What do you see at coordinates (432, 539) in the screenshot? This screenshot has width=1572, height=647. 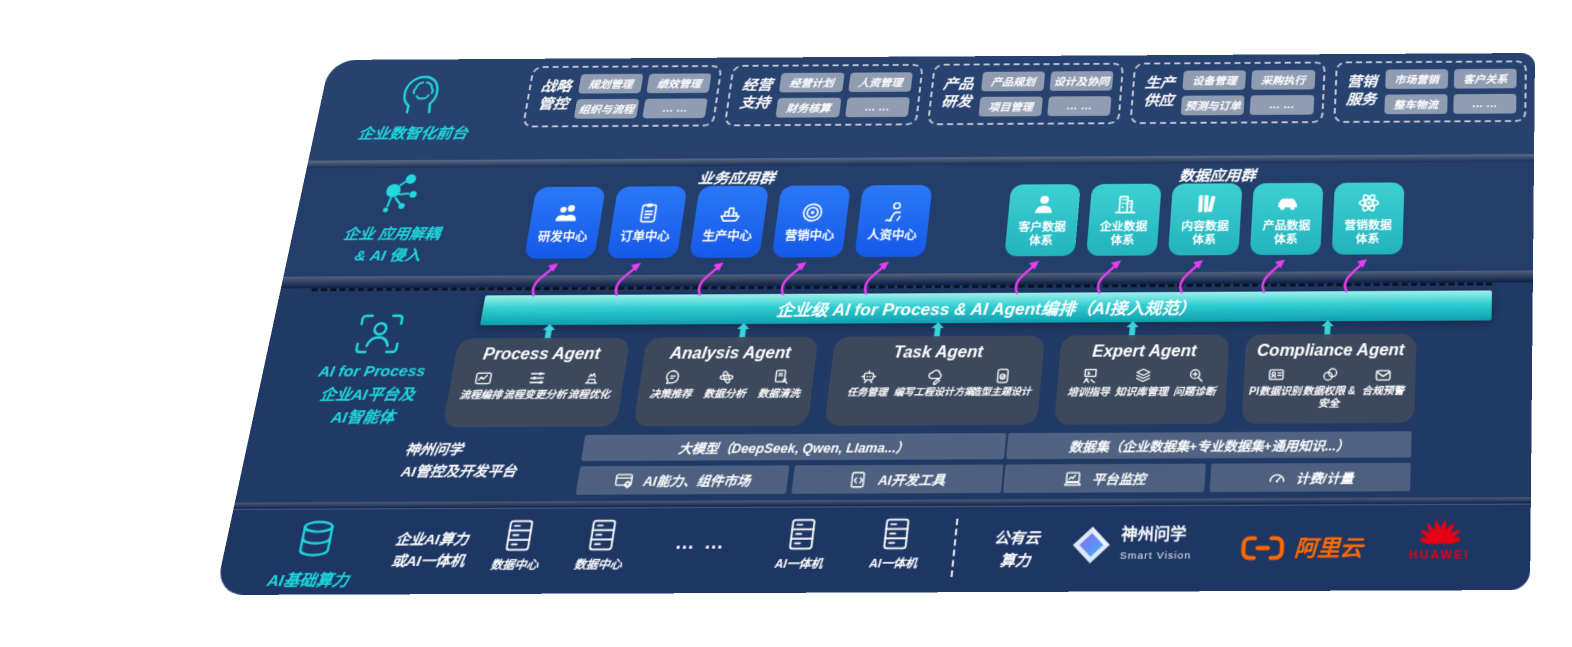 I see `compute-line: 企业AI算力` at bounding box center [432, 539].